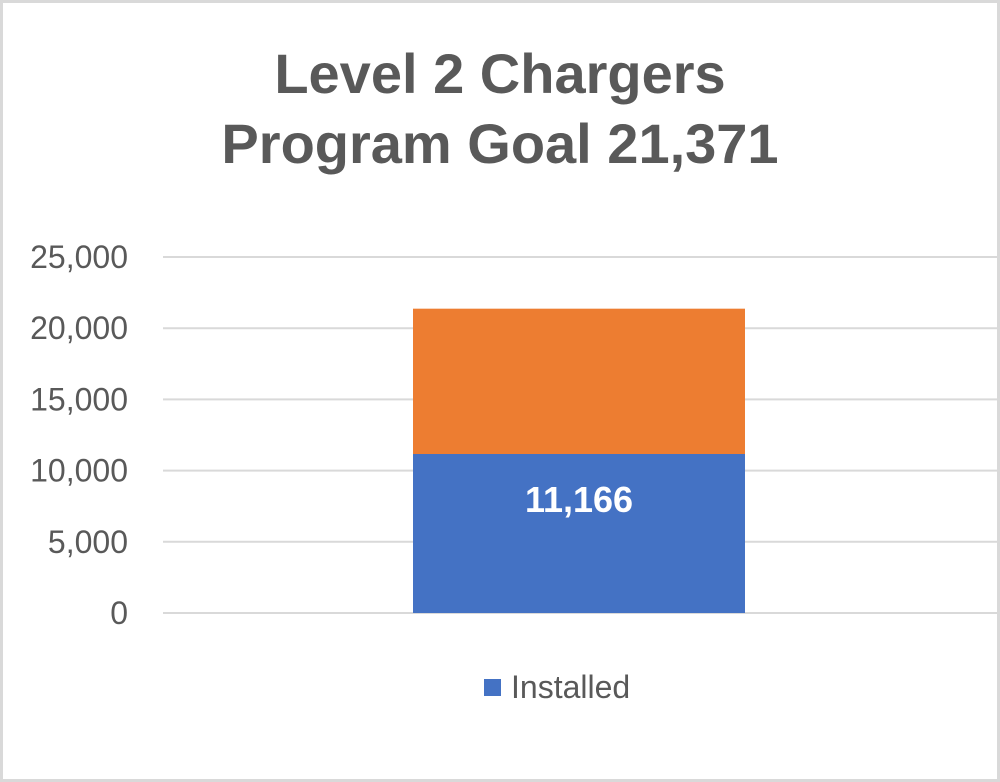 The image size is (1000, 782). I want to click on y-tick-label: 5,000, so click(88, 542).